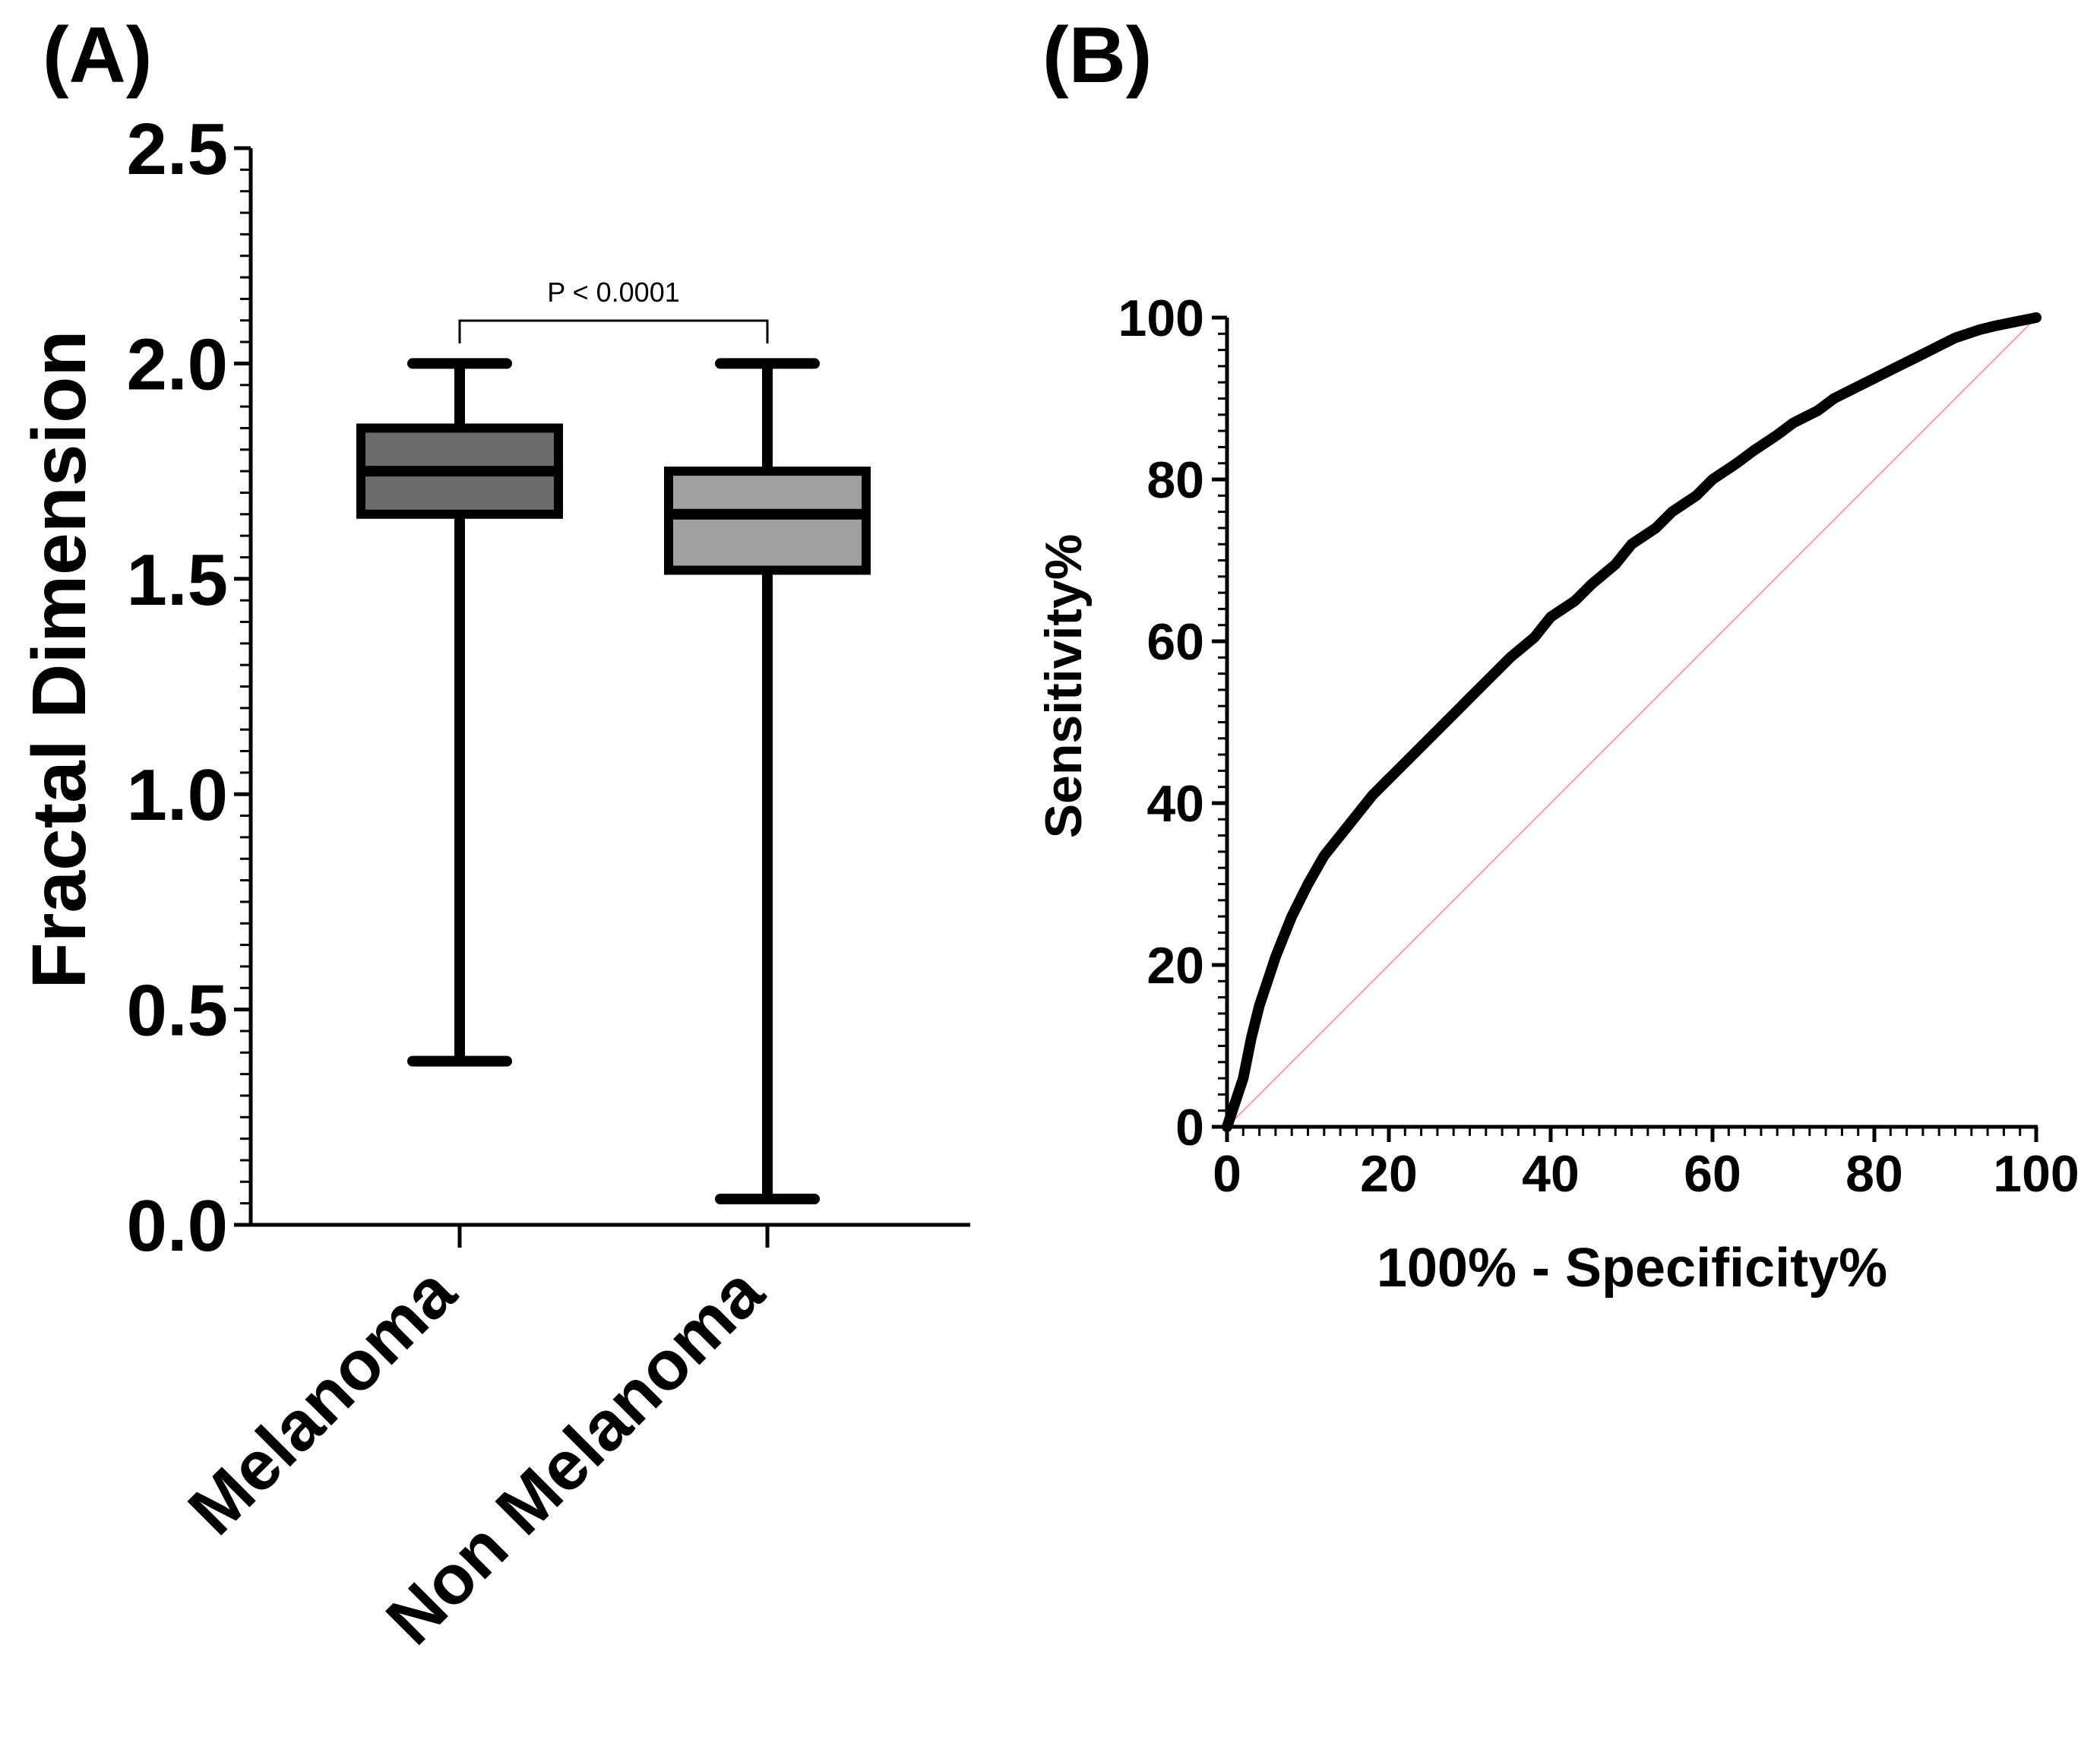 This screenshot has width=2100, height=1740. I want to click on panel-a-label: (A), so click(97, 55).